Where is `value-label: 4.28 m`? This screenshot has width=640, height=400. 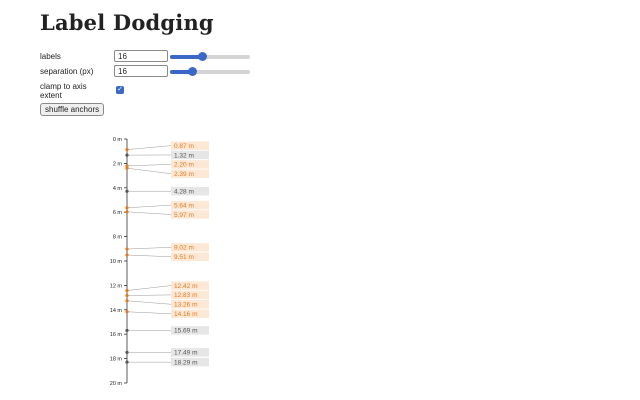 value-label: 4.28 m is located at coordinates (184, 192).